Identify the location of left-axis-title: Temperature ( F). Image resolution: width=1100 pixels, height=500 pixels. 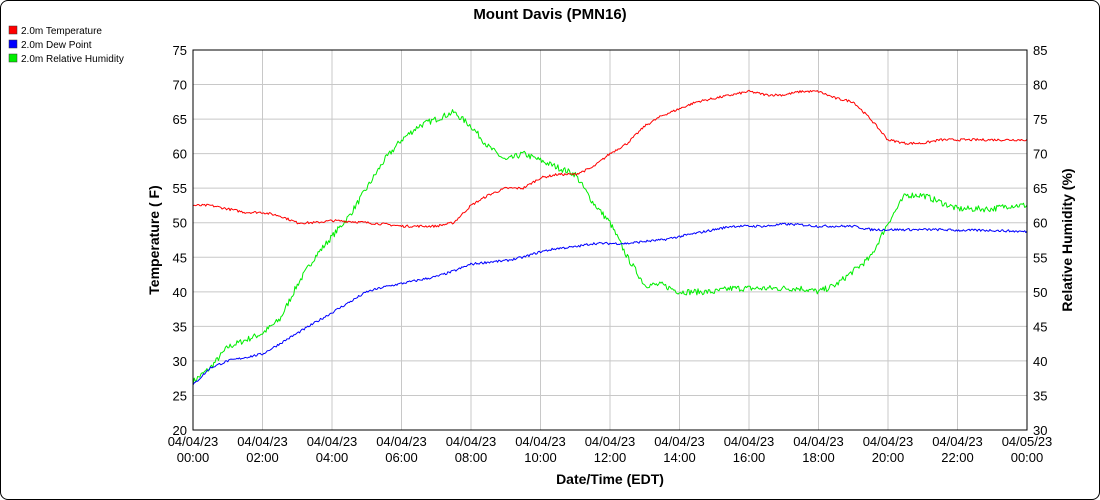
(154, 239).